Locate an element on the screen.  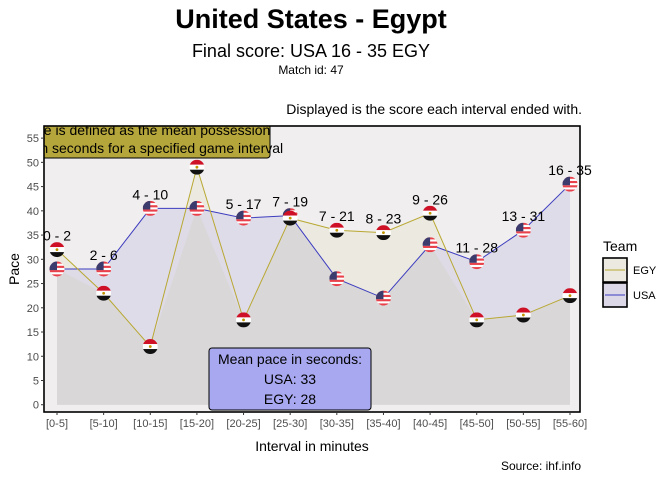
chart-source: Source: ihf.info is located at coordinates (540, 466).